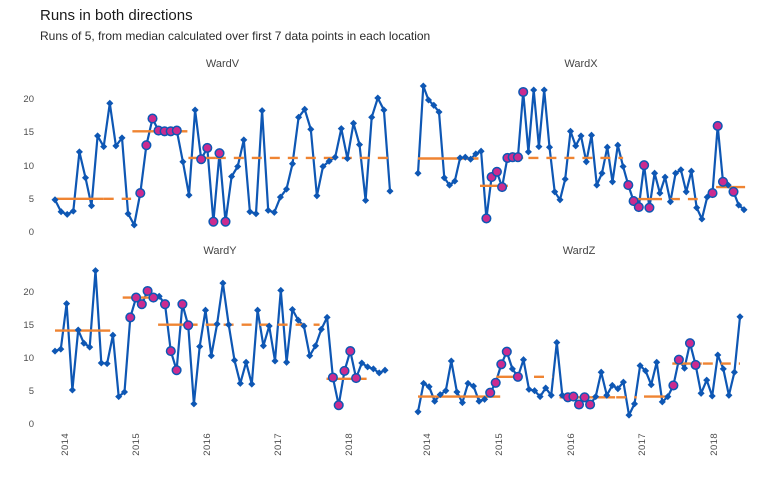  I want to click on facet-label-wardz: WardZ, so click(579, 251).